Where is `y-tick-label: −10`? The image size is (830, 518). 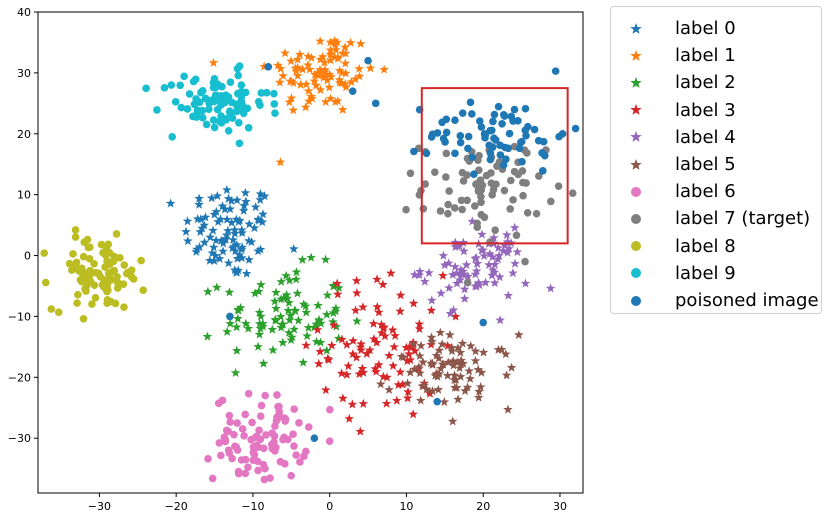
y-tick-label: −10 is located at coordinates (19, 316).